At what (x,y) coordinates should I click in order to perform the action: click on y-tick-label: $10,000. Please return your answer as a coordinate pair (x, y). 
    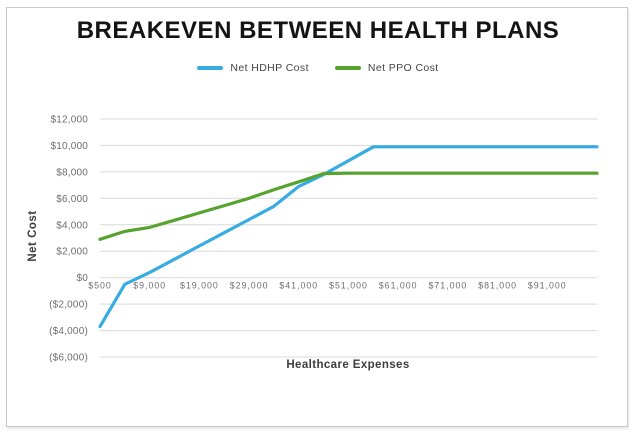
    Looking at the image, I should click on (69, 146).